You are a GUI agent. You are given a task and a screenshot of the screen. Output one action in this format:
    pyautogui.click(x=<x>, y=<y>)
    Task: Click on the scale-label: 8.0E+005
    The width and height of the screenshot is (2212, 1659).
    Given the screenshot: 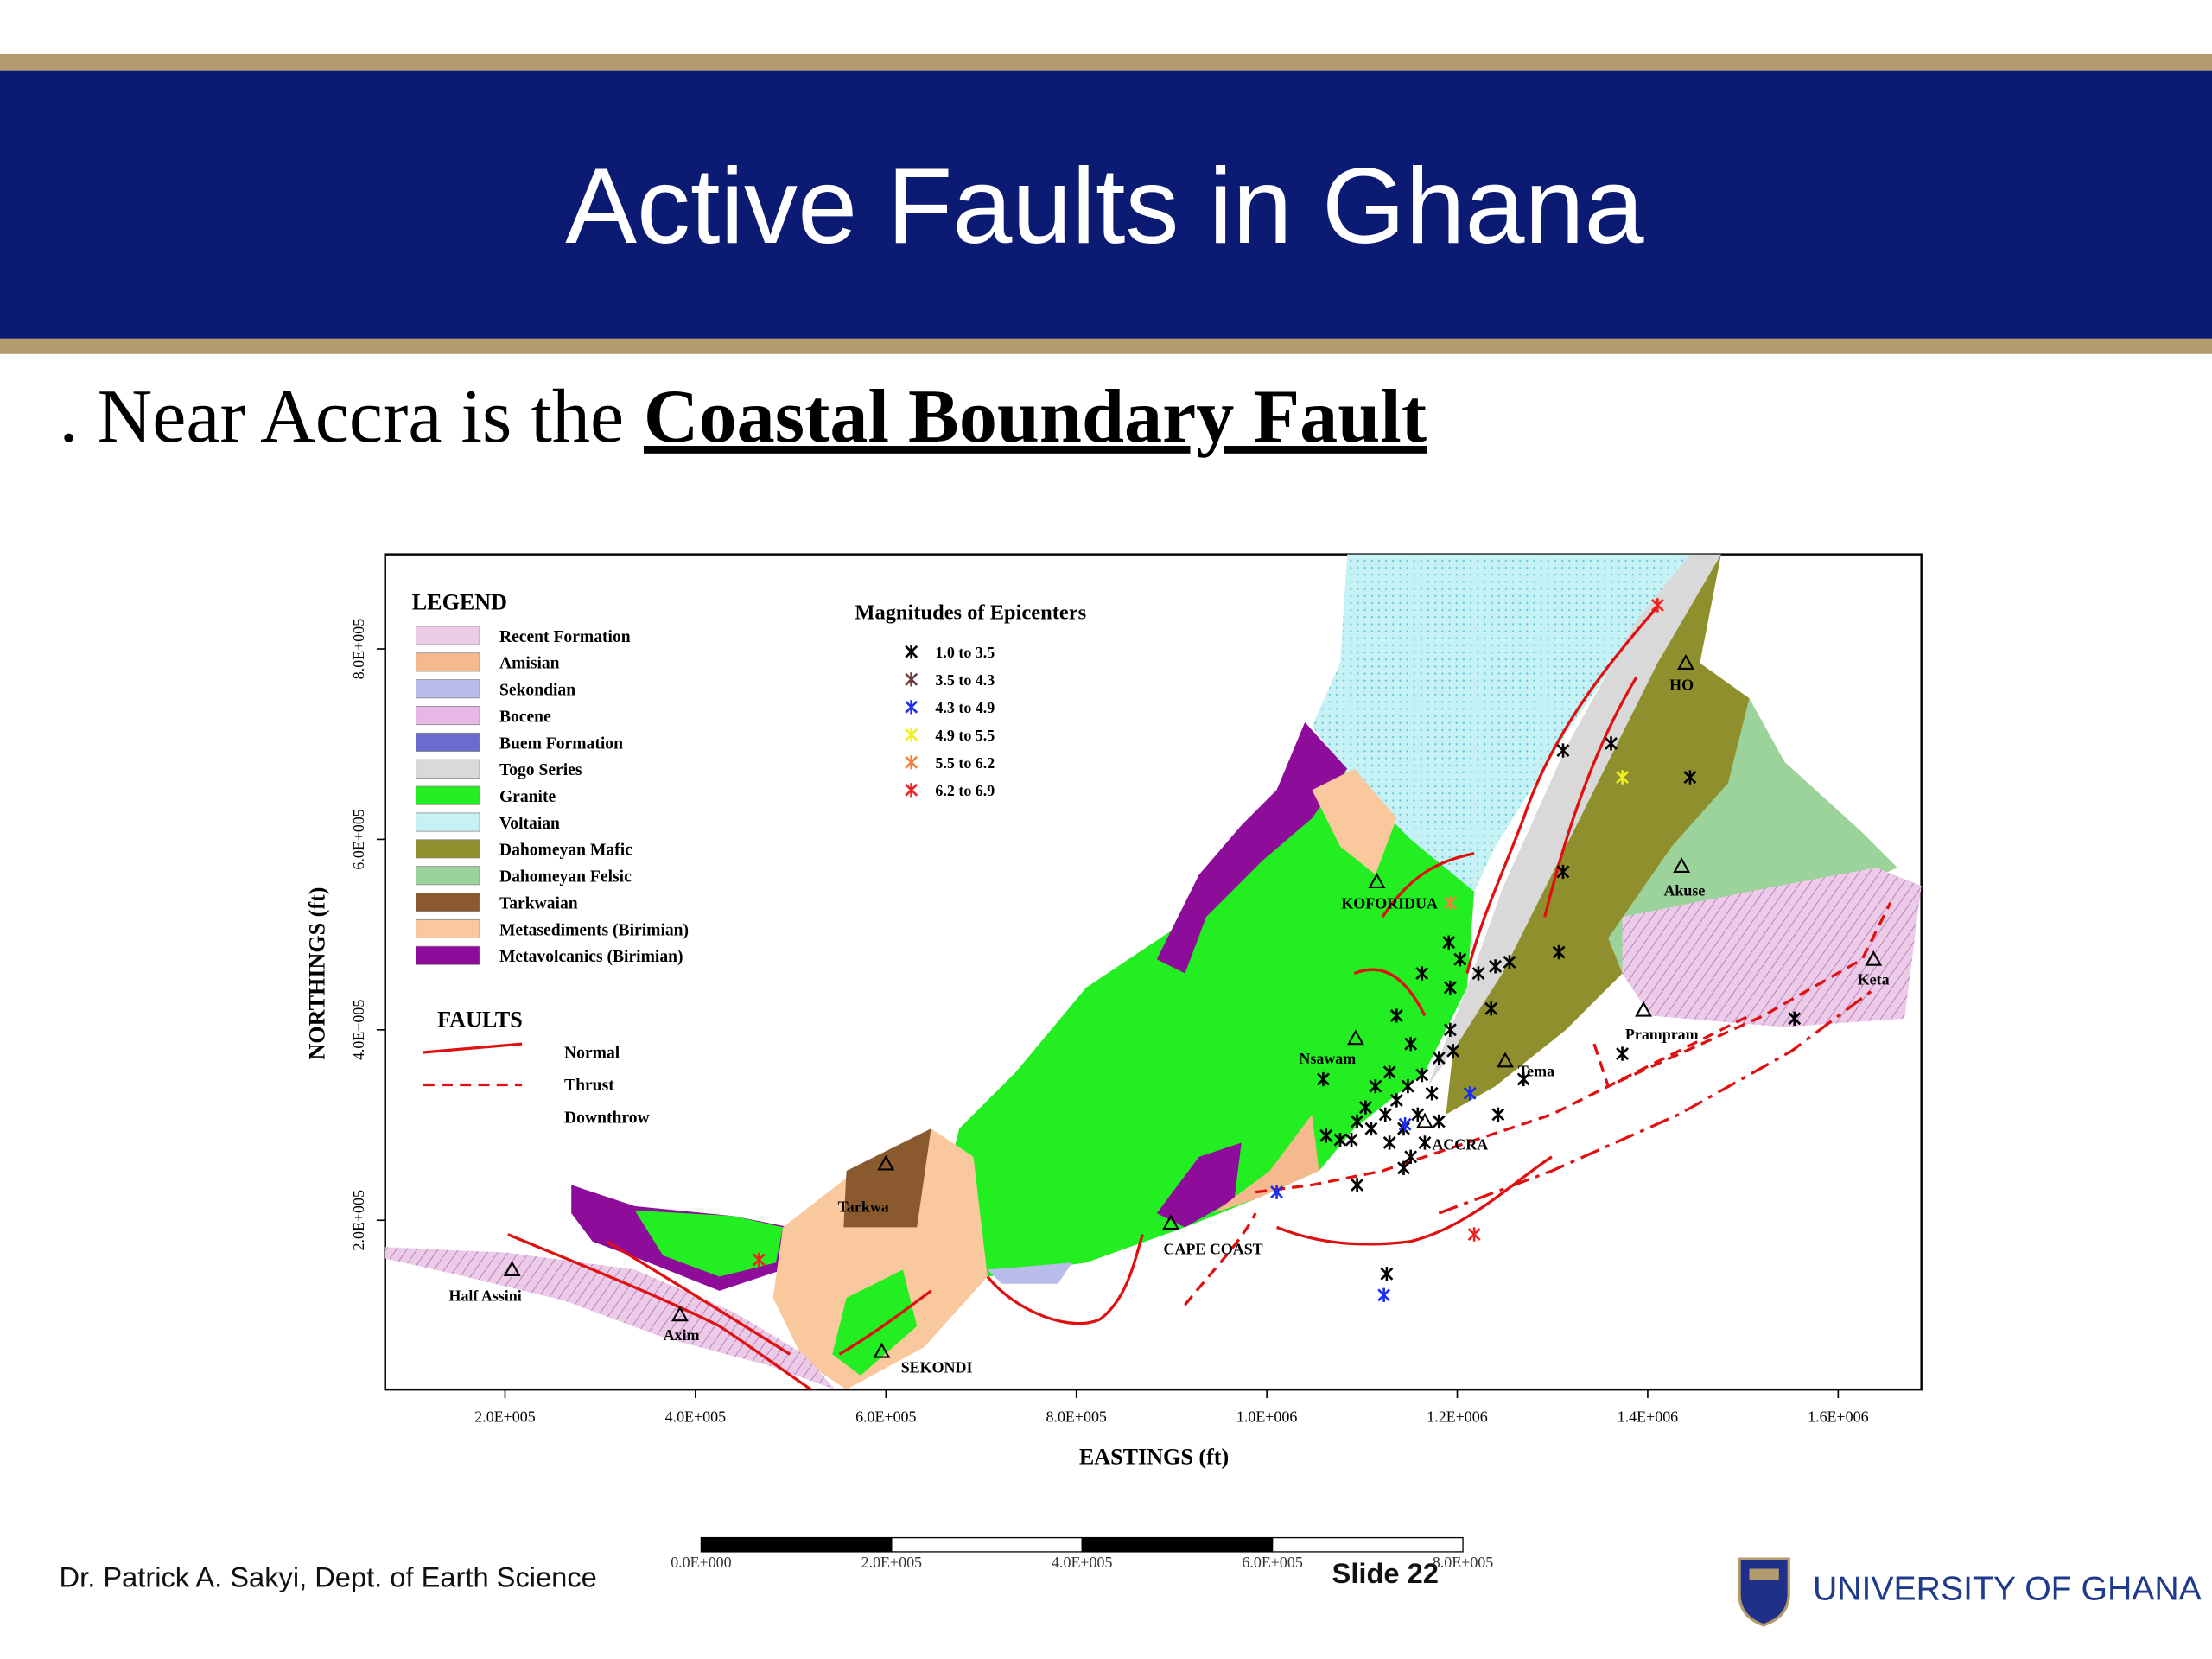 What is the action you would take?
    pyautogui.click(x=1463, y=1562)
    